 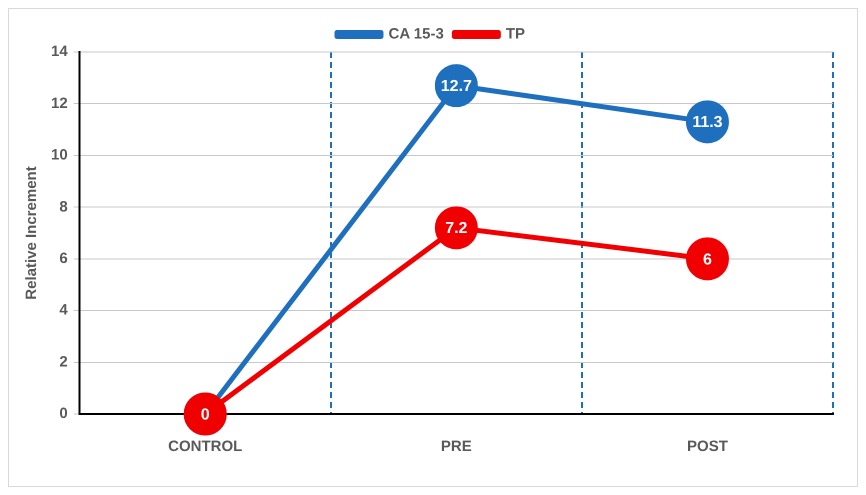 I want to click on y-tick-label: 10, so click(x=59, y=155).